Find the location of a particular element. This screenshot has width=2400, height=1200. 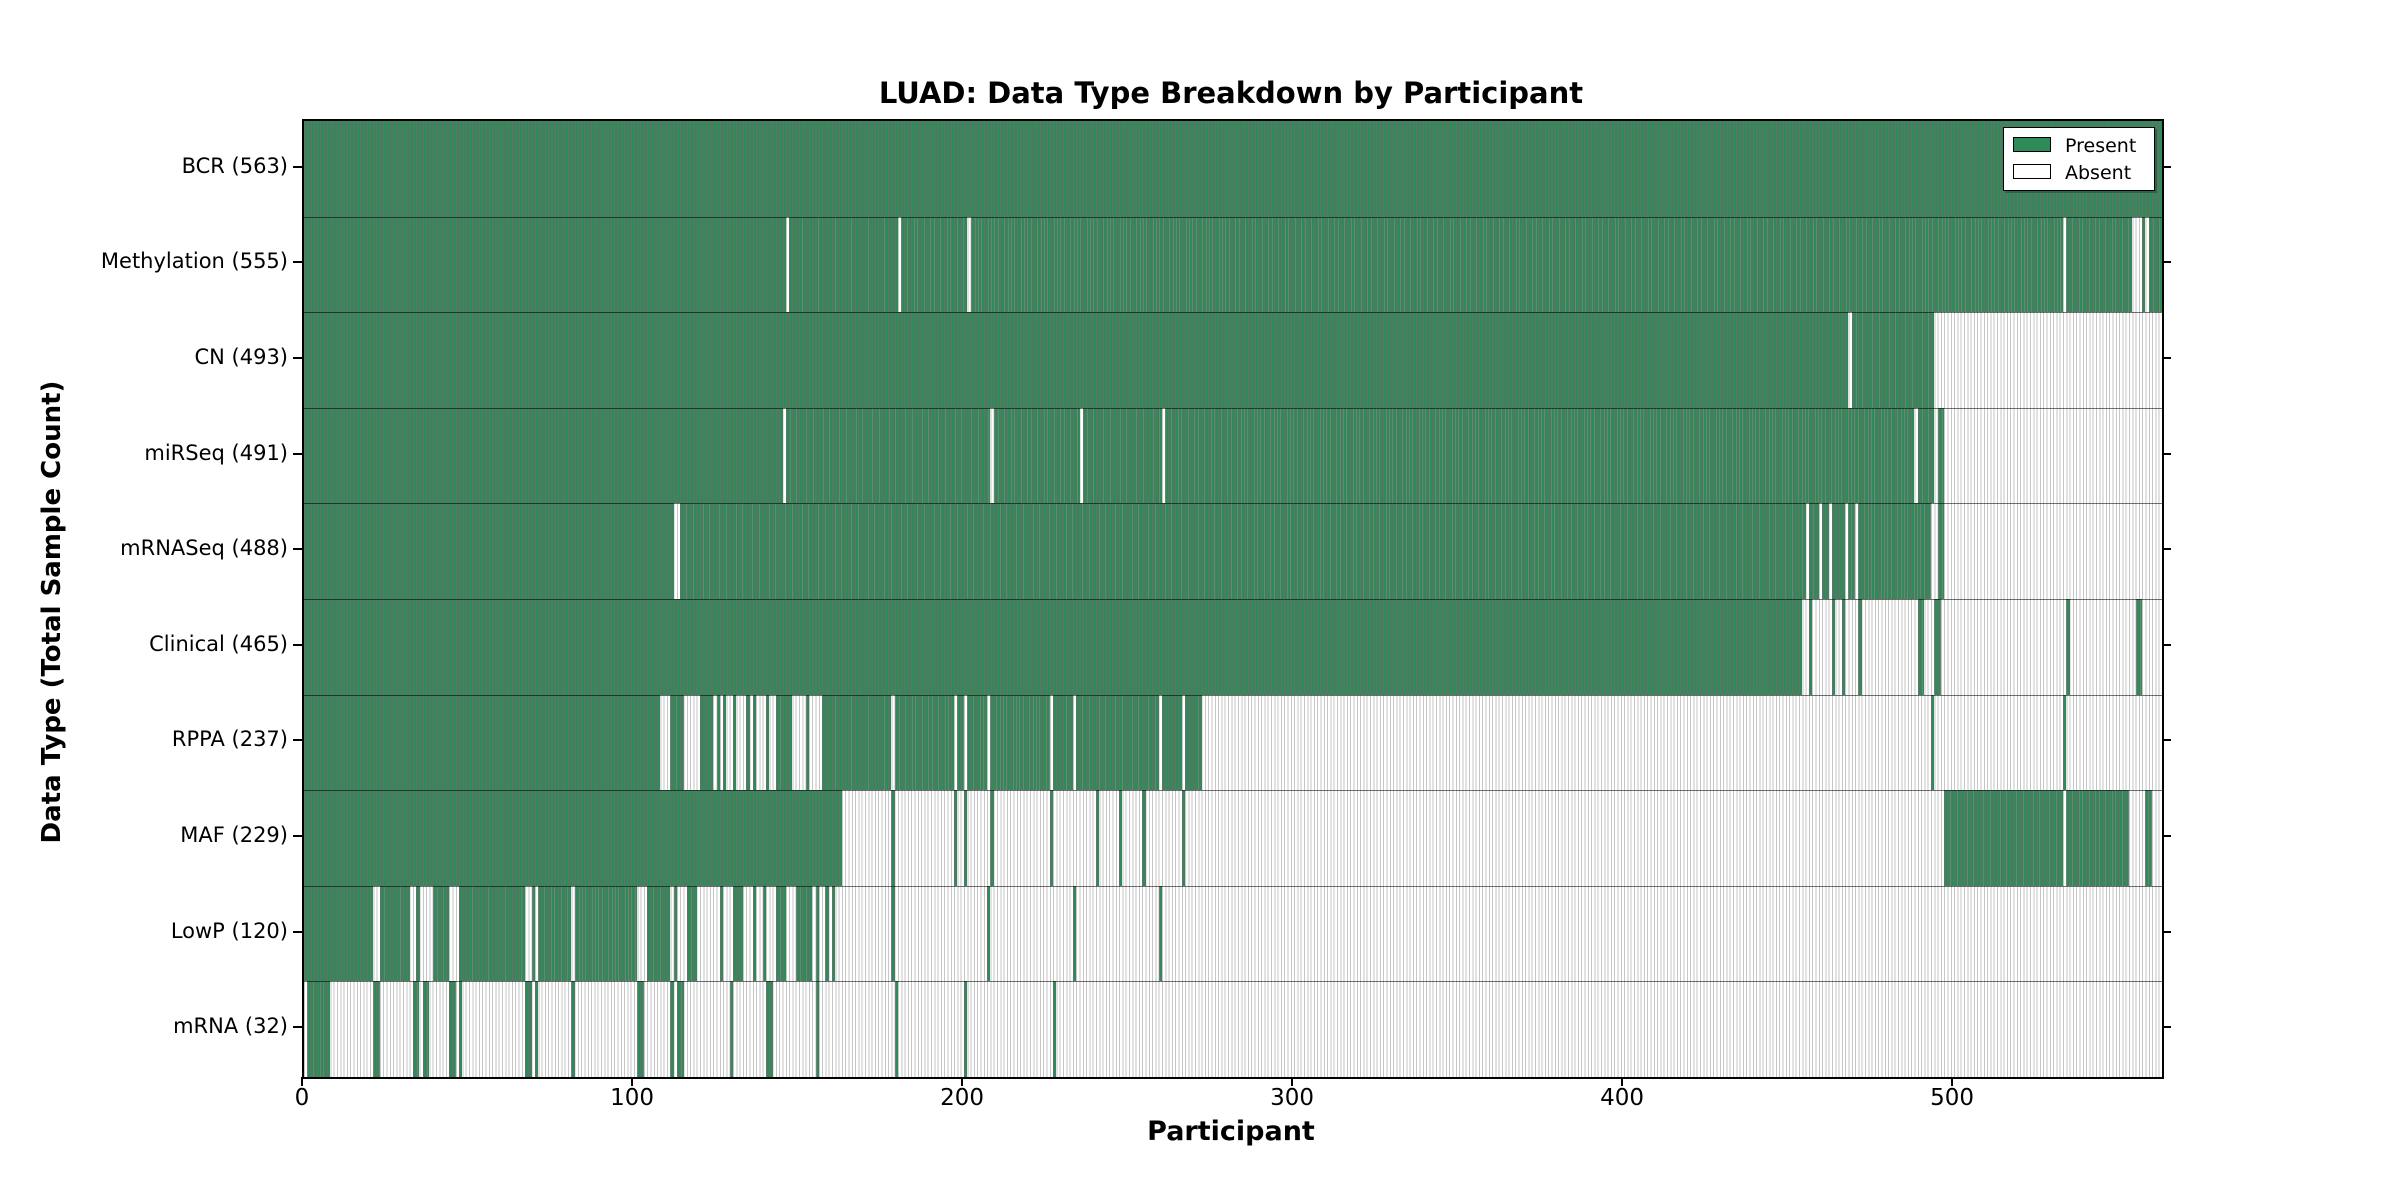

row-CN is located at coordinates (1233, 360).